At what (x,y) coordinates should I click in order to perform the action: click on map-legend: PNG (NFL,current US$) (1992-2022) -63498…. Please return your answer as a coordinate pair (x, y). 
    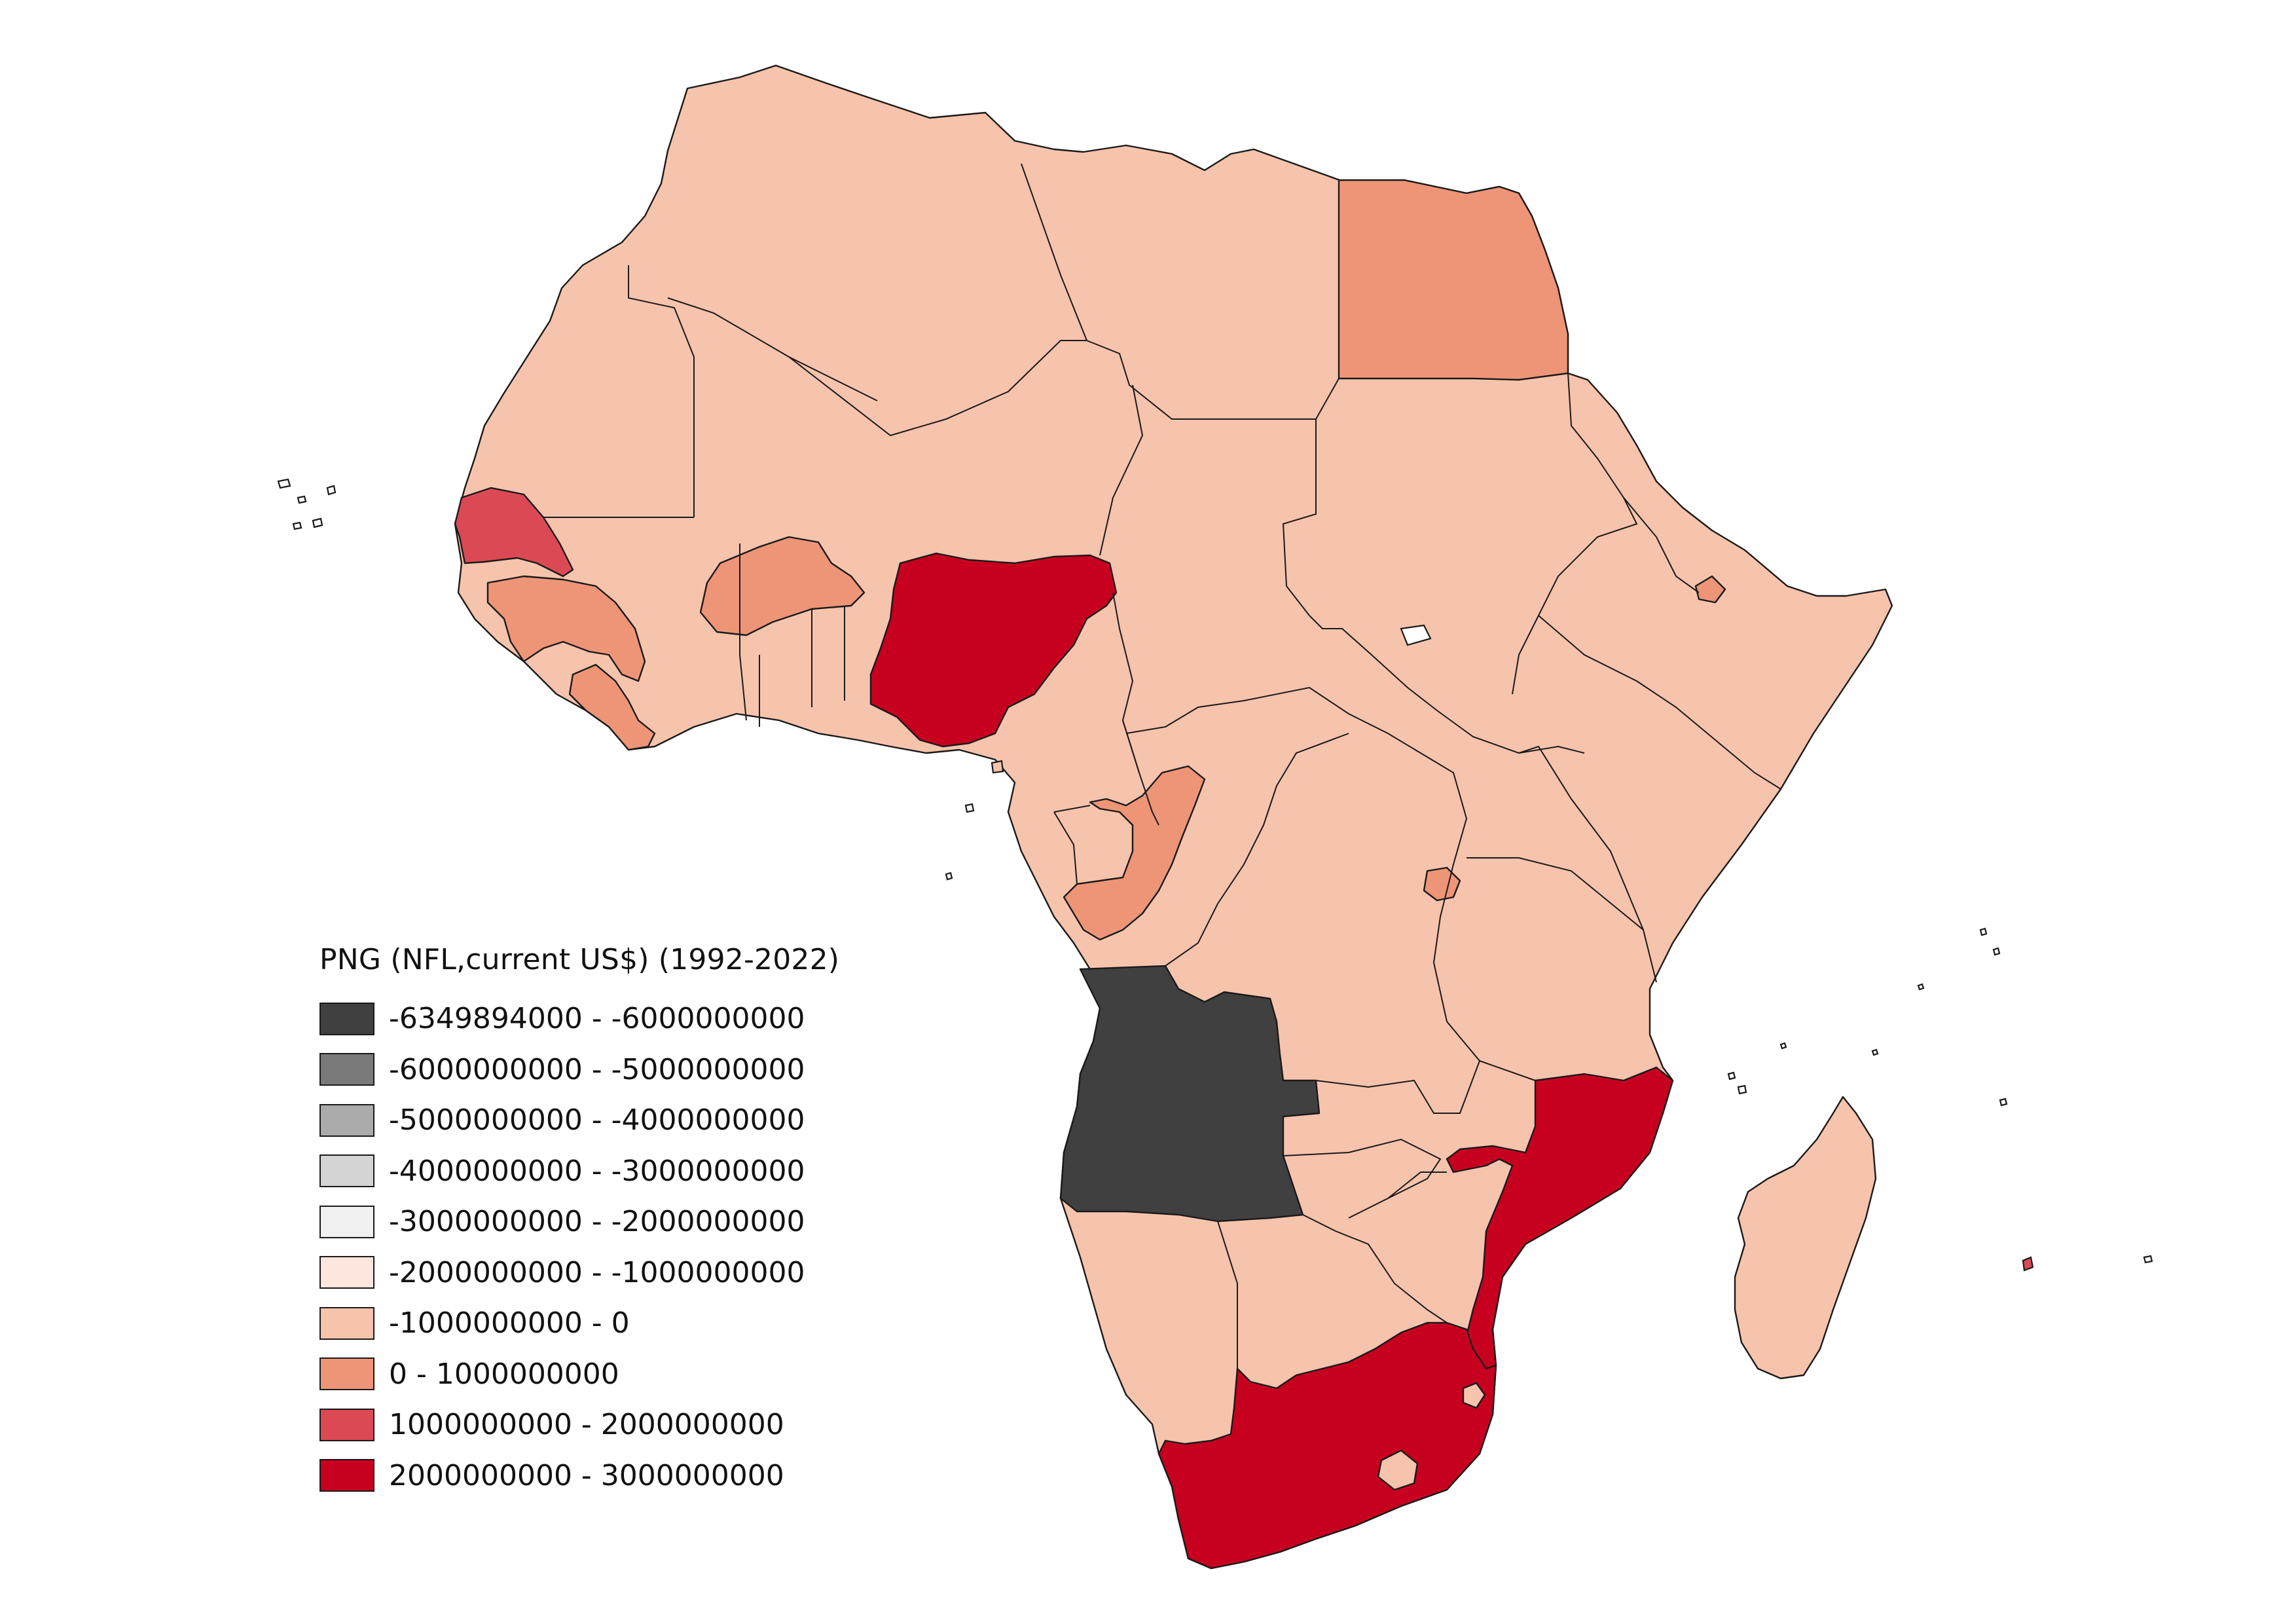
    Looking at the image, I should click on (579, 1222).